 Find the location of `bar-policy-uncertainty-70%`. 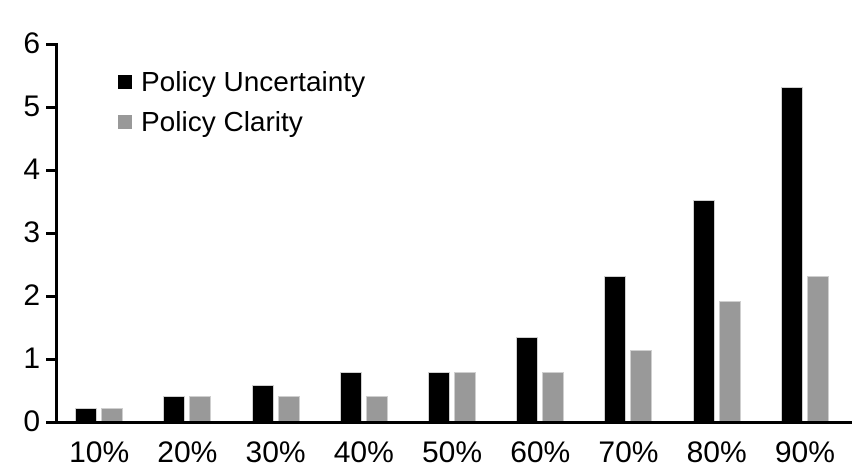

bar-policy-uncertainty-70% is located at coordinates (615, 348).